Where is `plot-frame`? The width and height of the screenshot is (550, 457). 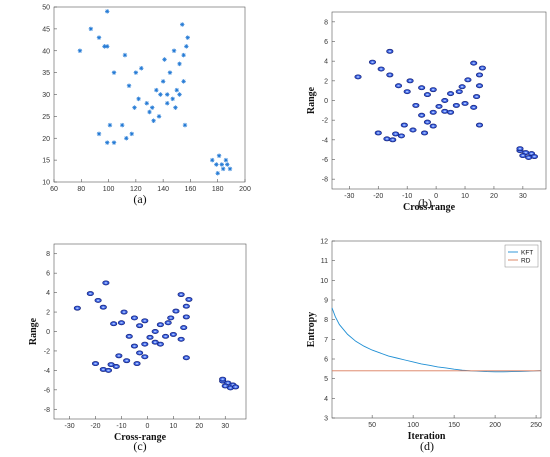
plot-frame is located at coordinates (149, 94).